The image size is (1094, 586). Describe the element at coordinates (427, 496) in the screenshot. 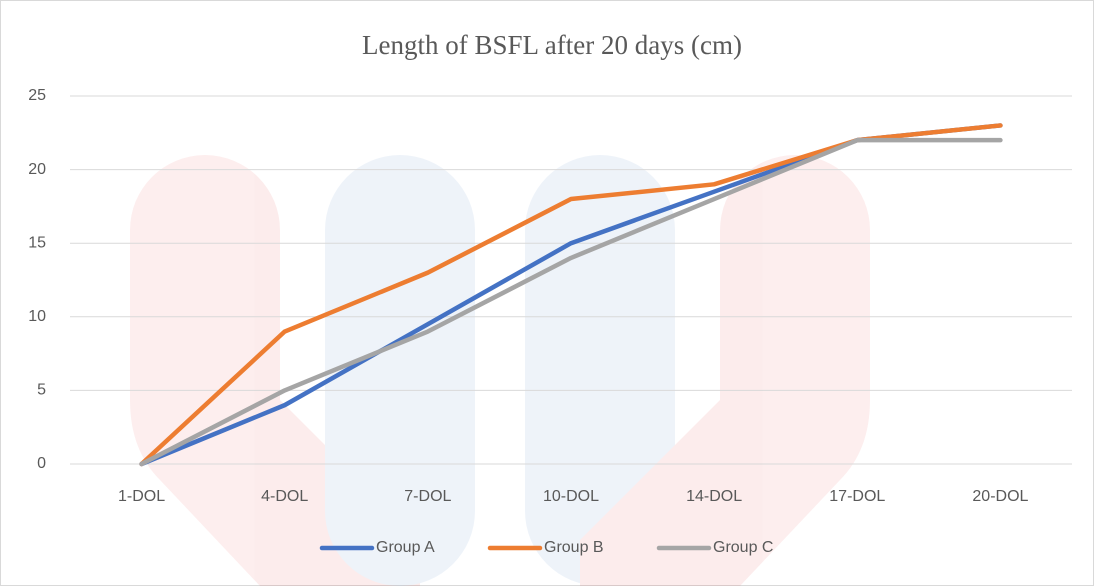

I see `x-tick-label: 7-DOL` at that location.